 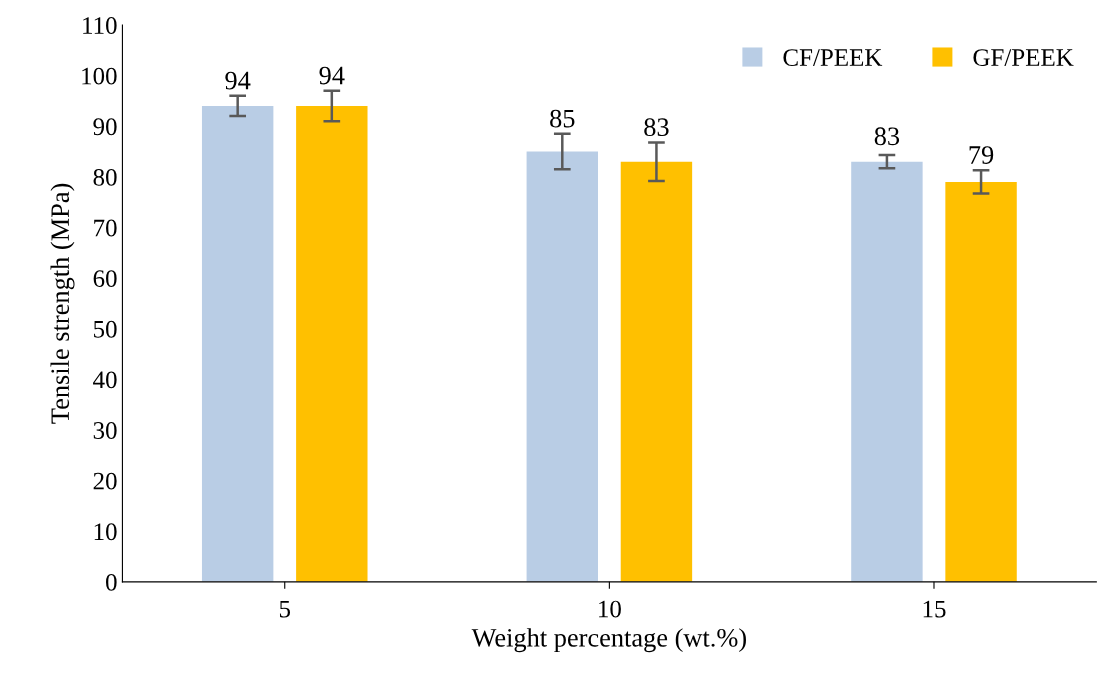 What do you see at coordinates (105, 481) in the screenshot?
I see `y-tick-label: 20` at bounding box center [105, 481].